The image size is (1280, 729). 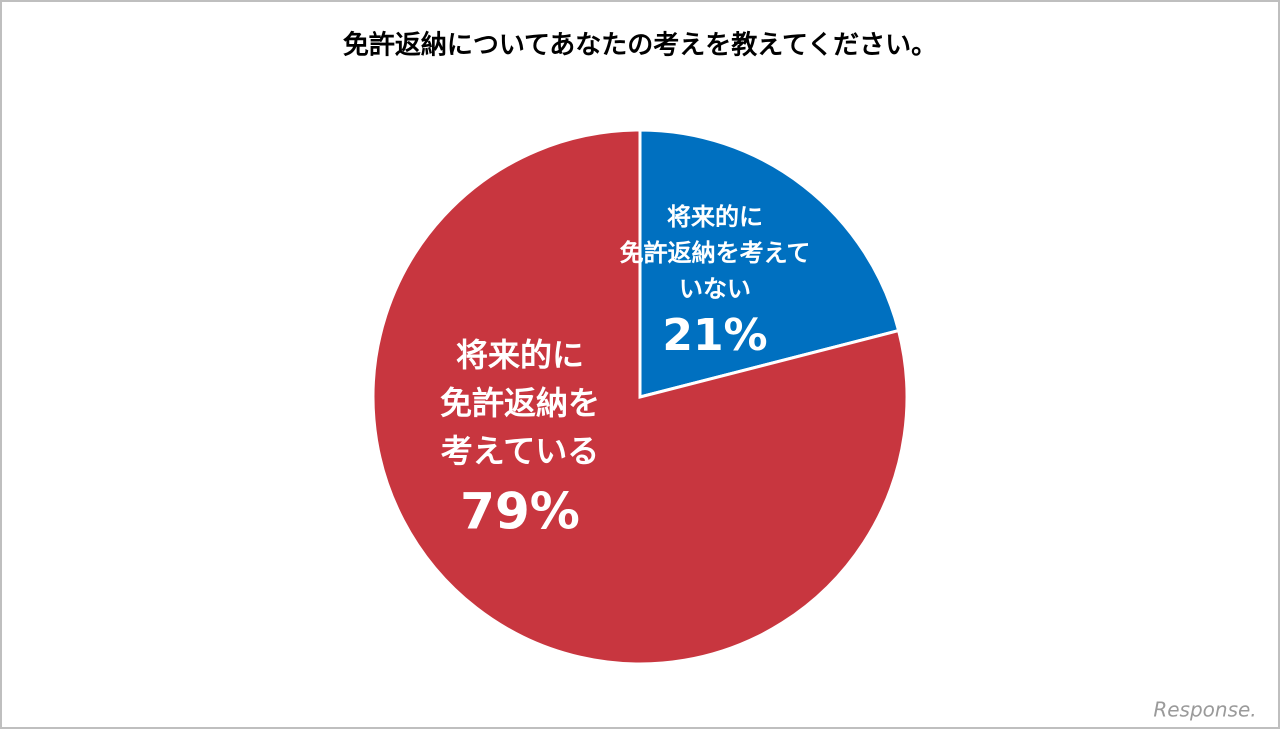 I want to click on slice-label-line: 免許返納を考えて, so click(x=715, y=253).